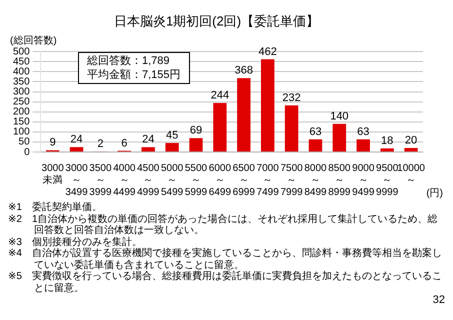 The width and height of the screenshot is (453, 320). What do you see at coordinates (134, 75) in the screenshot?
I see `annotation: 平均金額：7,155円` at bounding box center [134, 75].